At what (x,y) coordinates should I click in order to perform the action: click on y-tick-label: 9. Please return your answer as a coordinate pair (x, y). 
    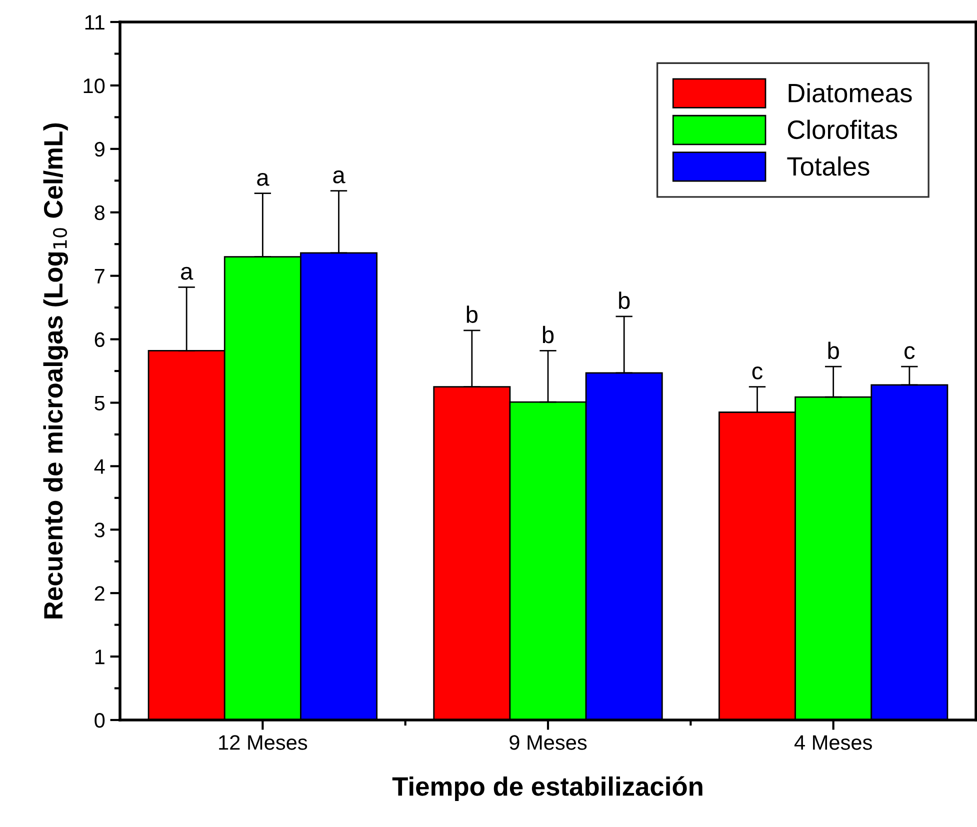
    Looking at the image, I should click on (99, 149).